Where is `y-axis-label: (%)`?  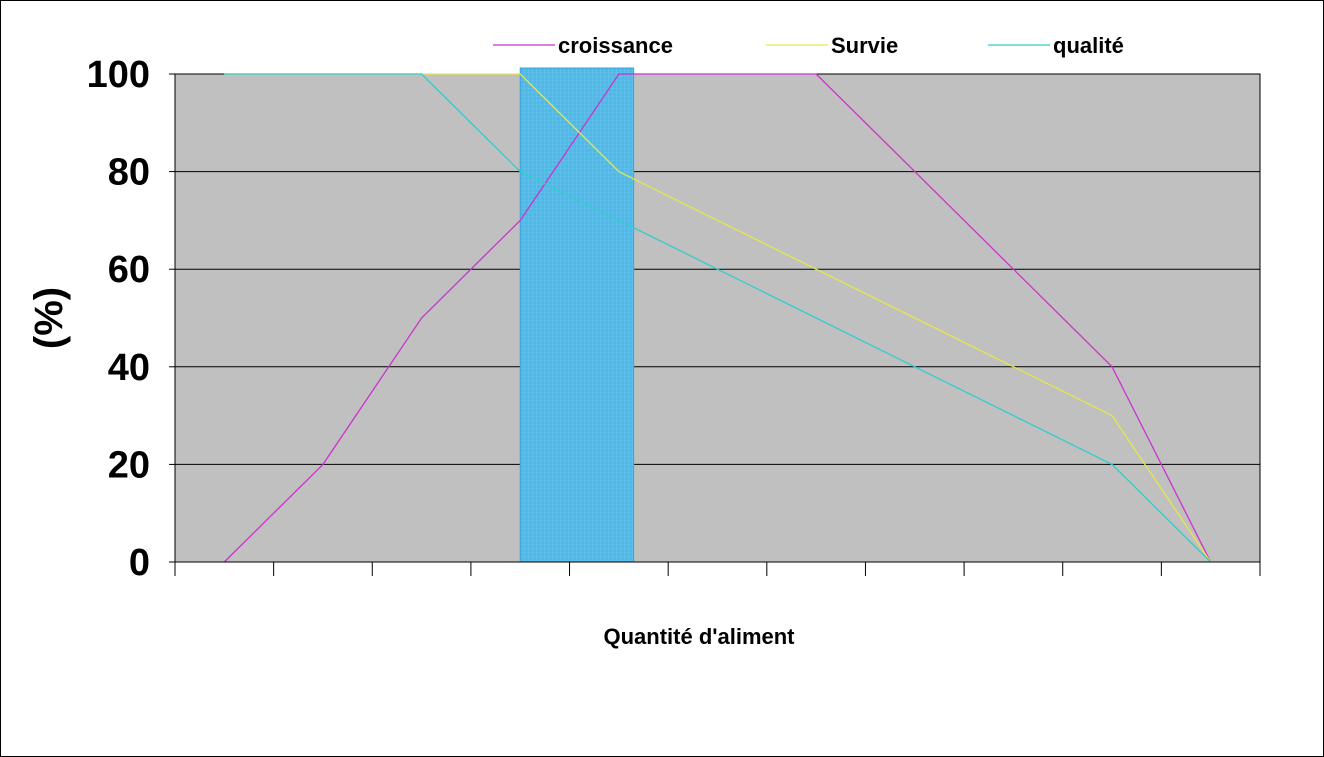 y-axis-label: (%) is located at coordinates (49, 318).